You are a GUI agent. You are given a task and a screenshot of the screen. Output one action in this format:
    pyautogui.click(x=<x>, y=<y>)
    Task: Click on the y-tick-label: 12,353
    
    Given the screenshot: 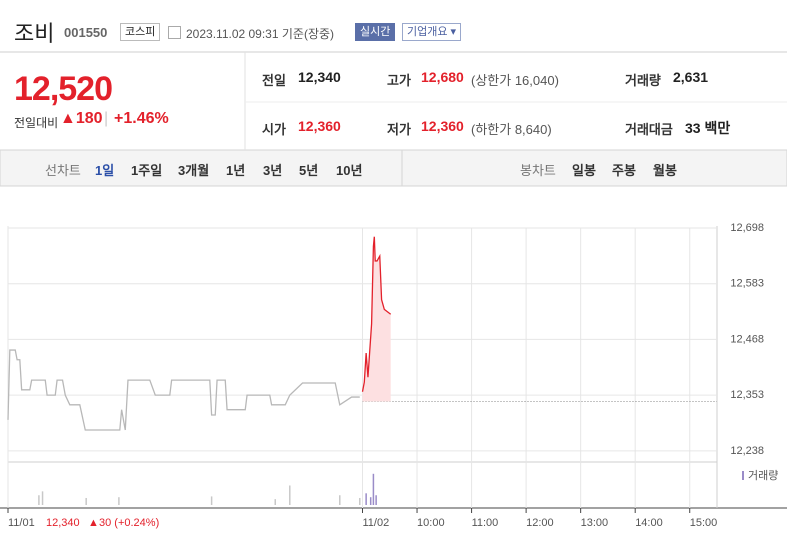 What is the action you would take?
    pyautogui.click(x=747, y=395)
    